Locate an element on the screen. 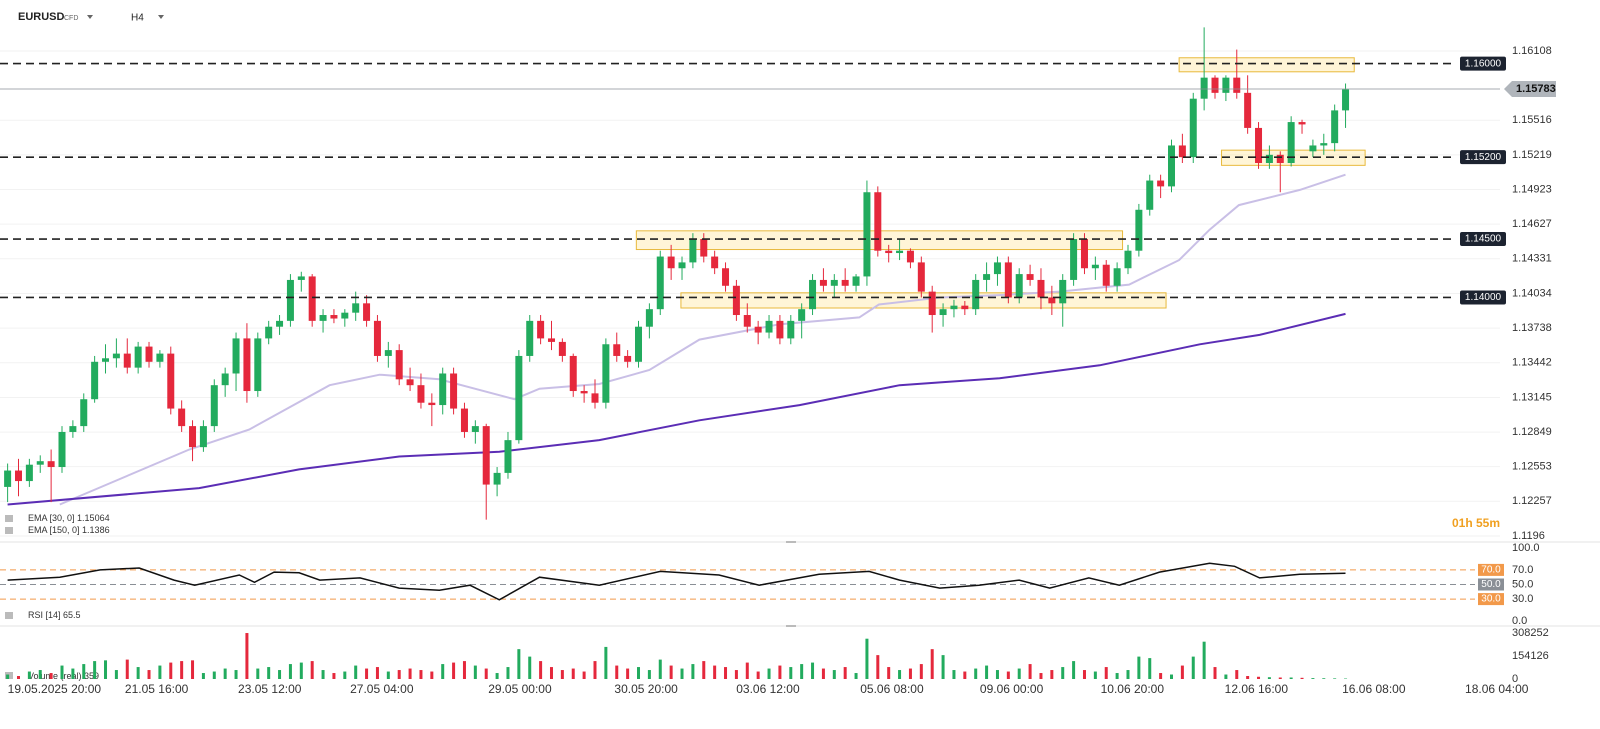 This screenshot has width=1600, height=729. zone is located at coordinates (1266, 65).